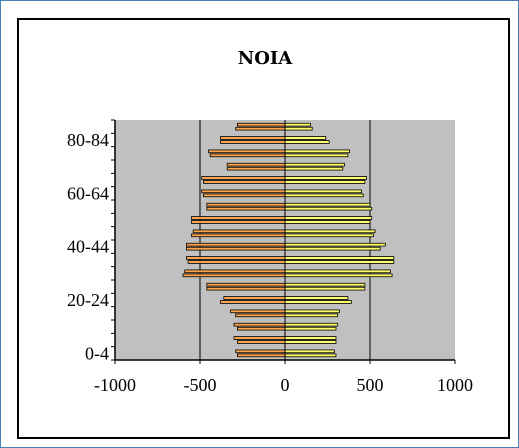 The width and height of the screenshot is (519, 448). Describe the element at coordinates (88, 247) in the screenshot. I see `y-tick-label: 40-44` at that location.